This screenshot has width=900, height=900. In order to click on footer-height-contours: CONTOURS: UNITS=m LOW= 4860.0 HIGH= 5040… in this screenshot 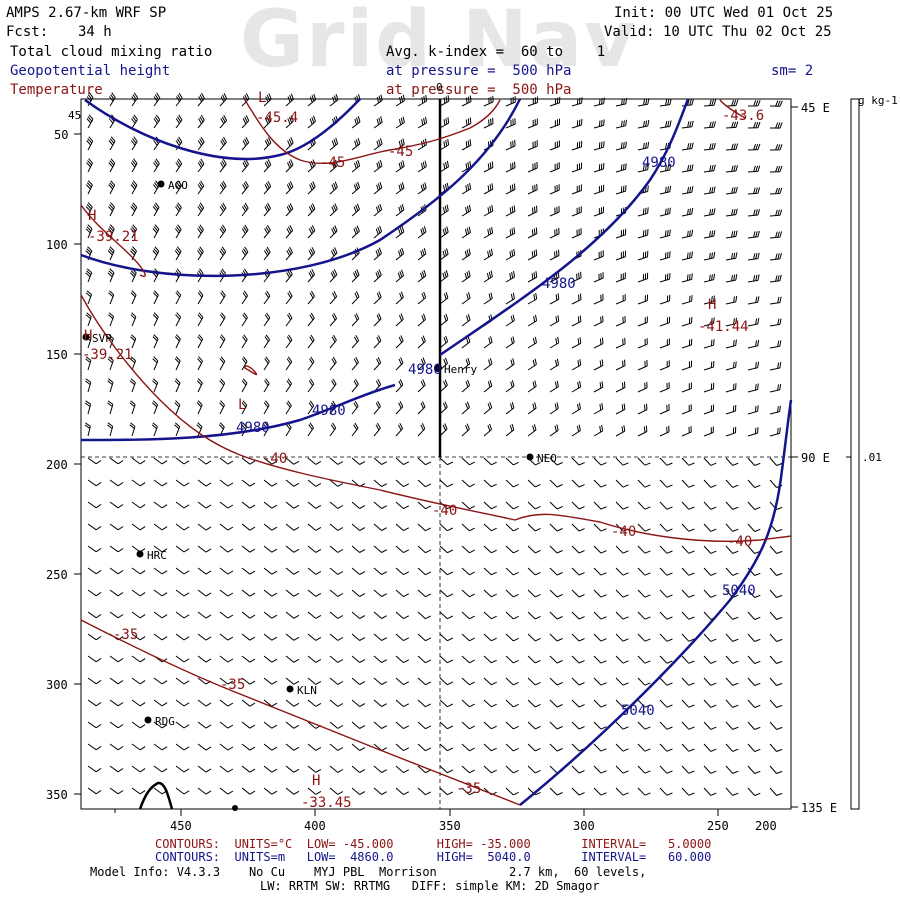, I will do `click(433, 857)`.